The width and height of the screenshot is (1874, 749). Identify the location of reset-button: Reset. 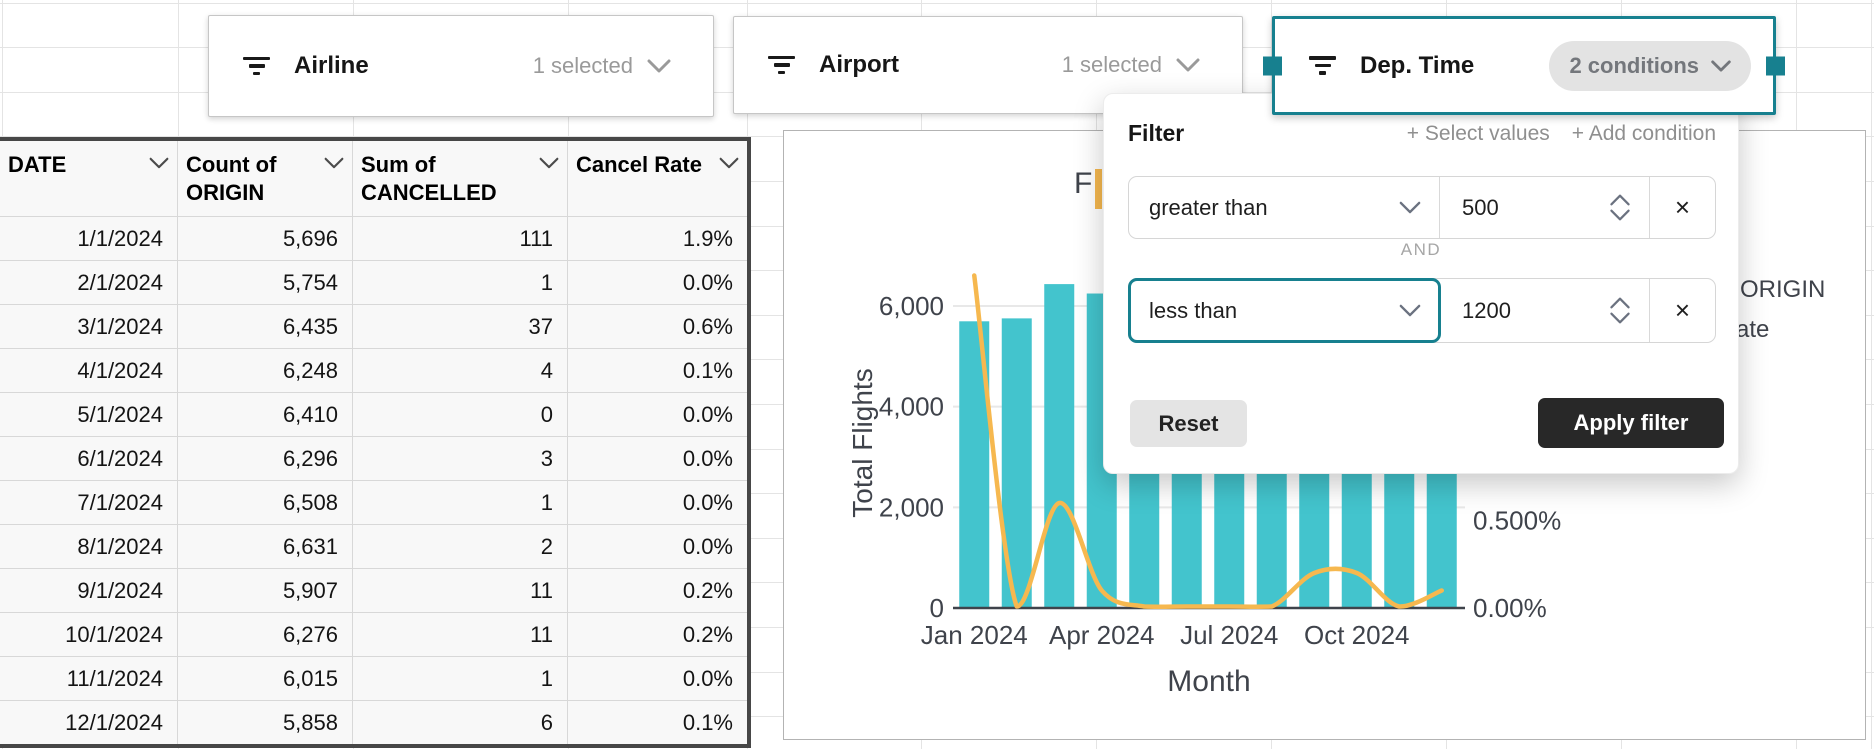
(1188, 423).